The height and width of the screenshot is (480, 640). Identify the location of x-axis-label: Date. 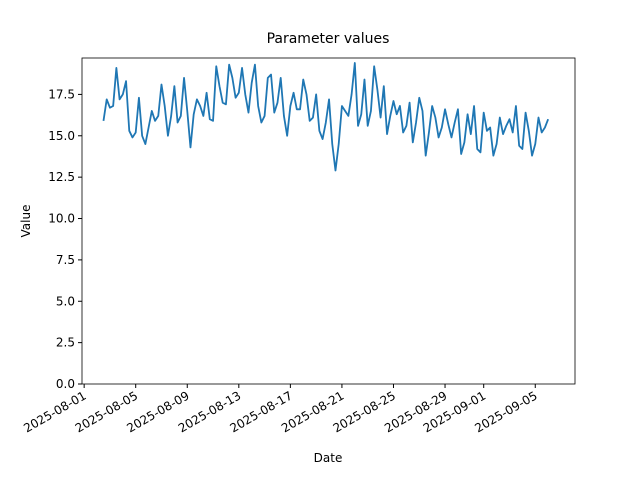
(328, 458).